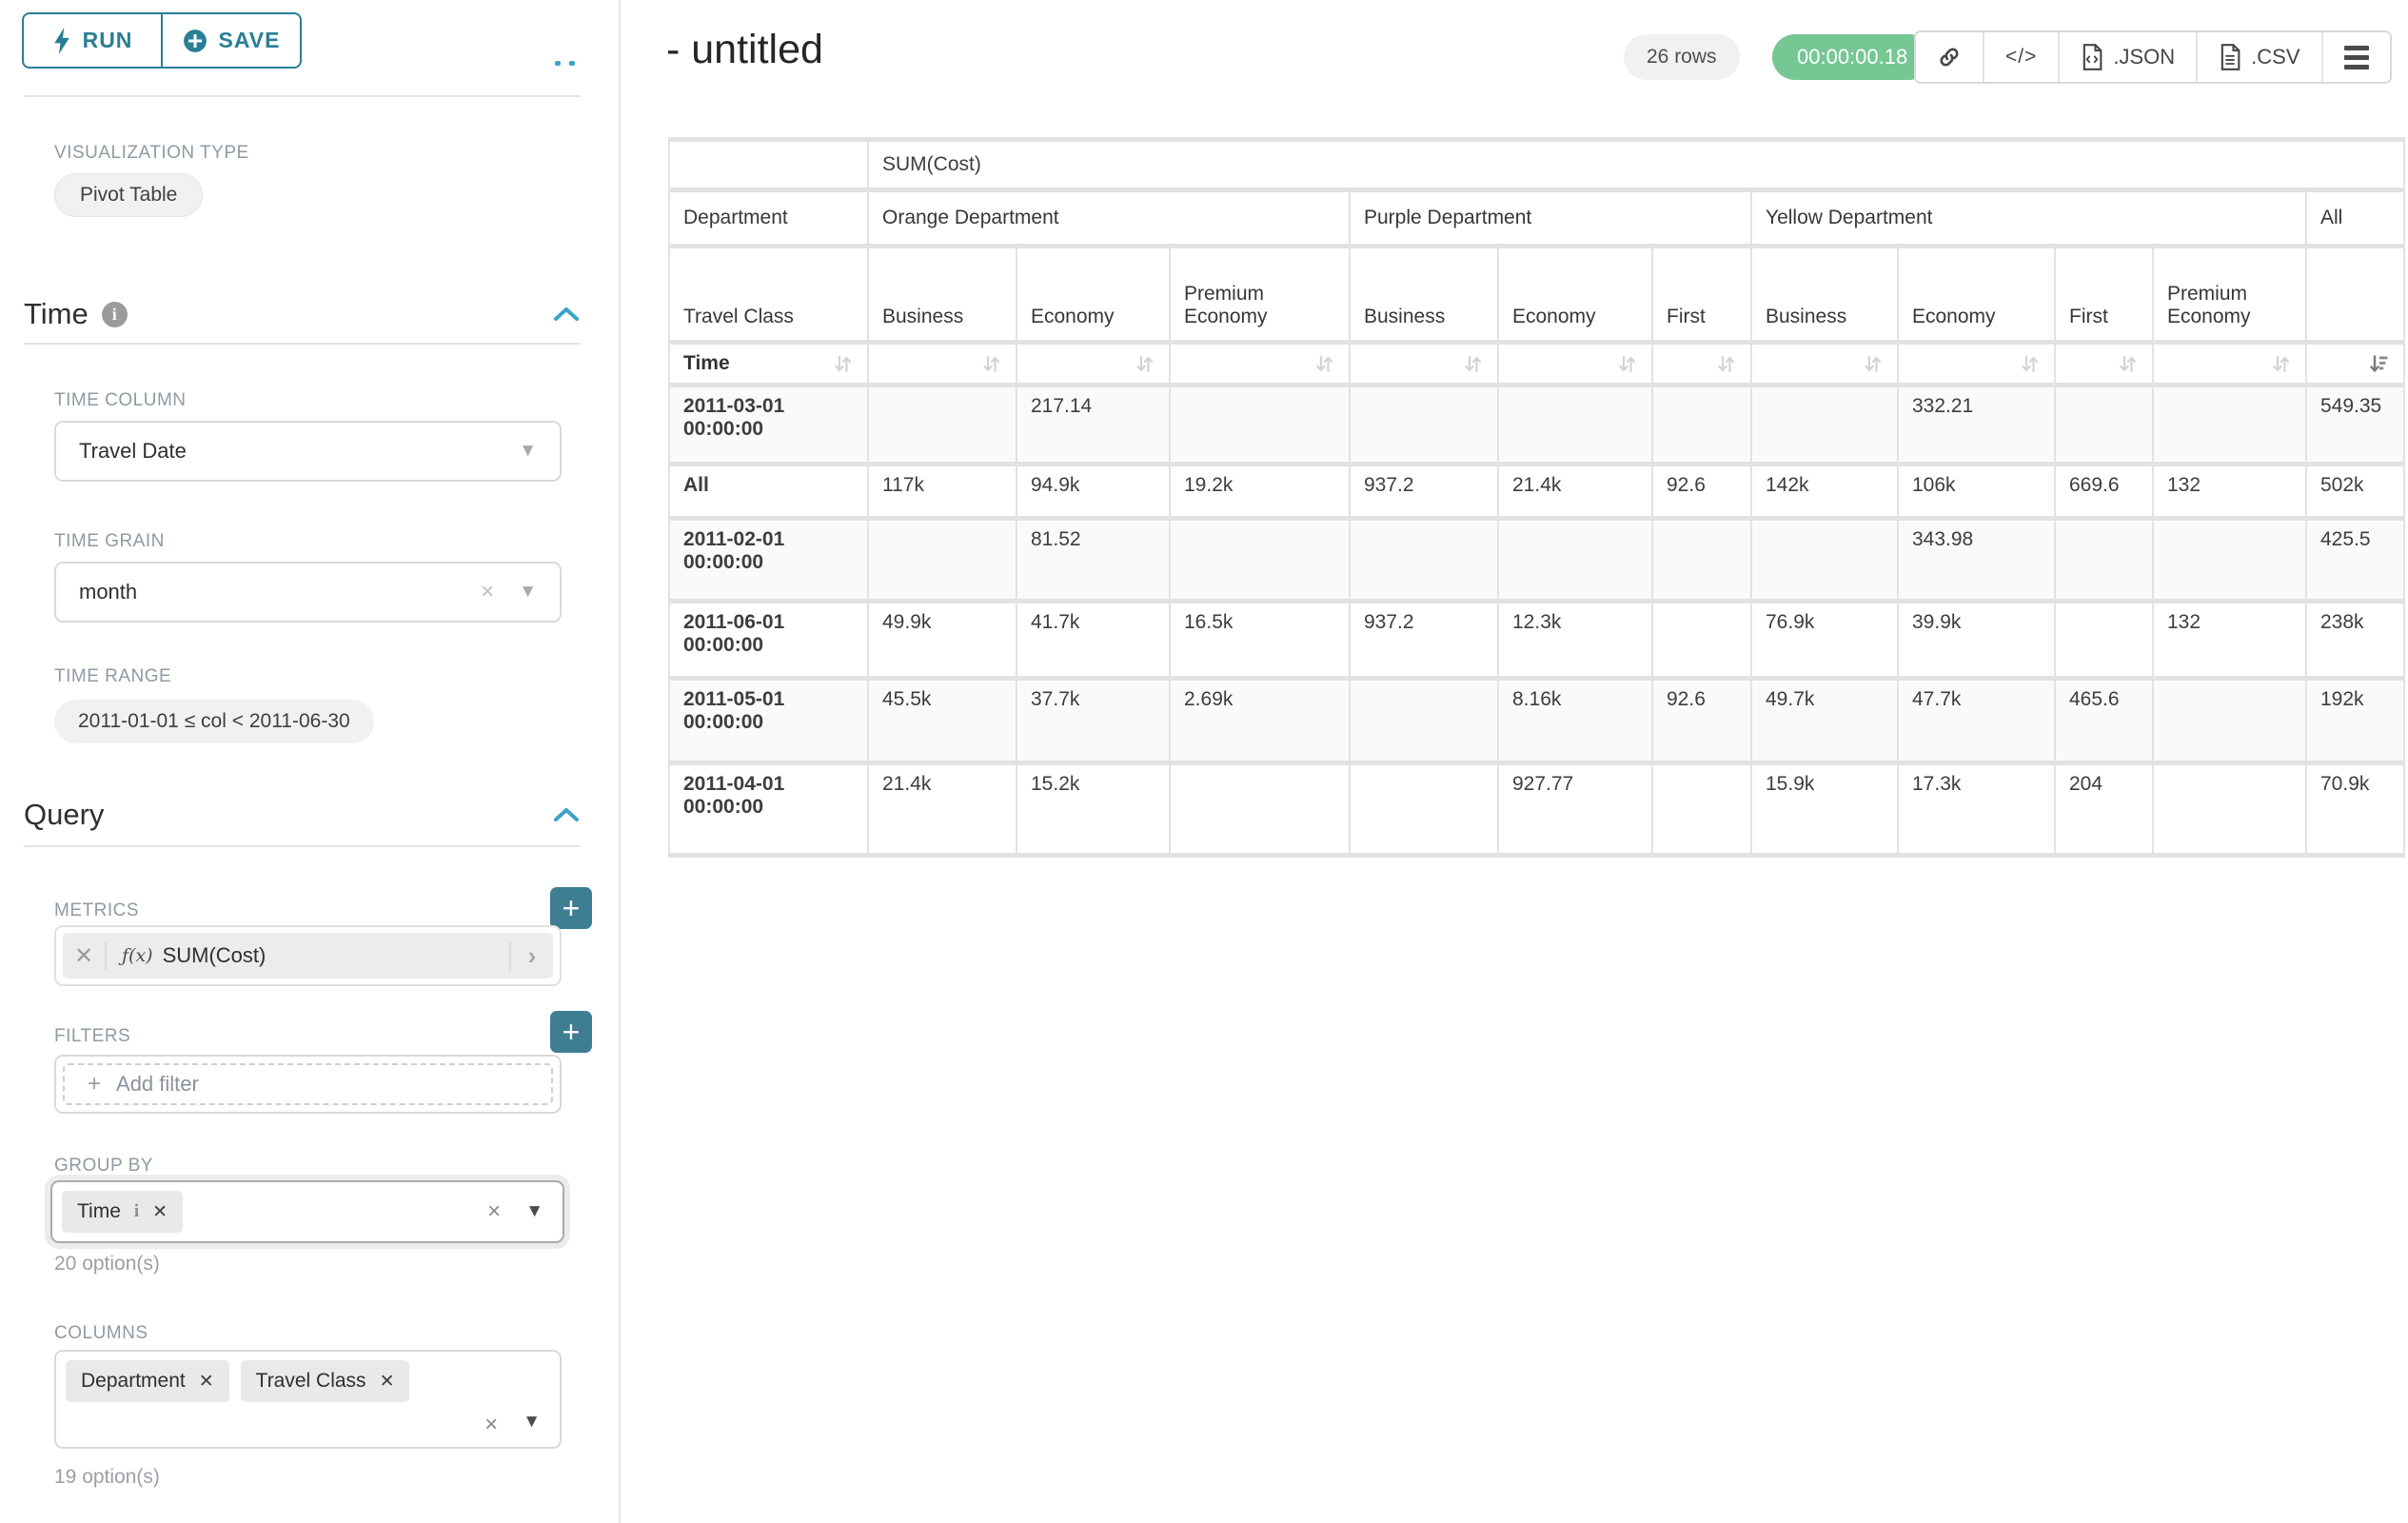 The height and width of the screenshot is (1523, 2408). Describe the element at coordinates (2127, 57) in the screenshot. I see `export-json-button: .JSON` at that location.